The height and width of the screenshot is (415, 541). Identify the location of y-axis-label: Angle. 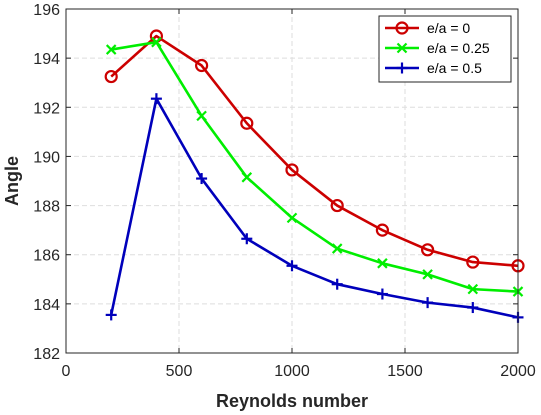
(12, 181).